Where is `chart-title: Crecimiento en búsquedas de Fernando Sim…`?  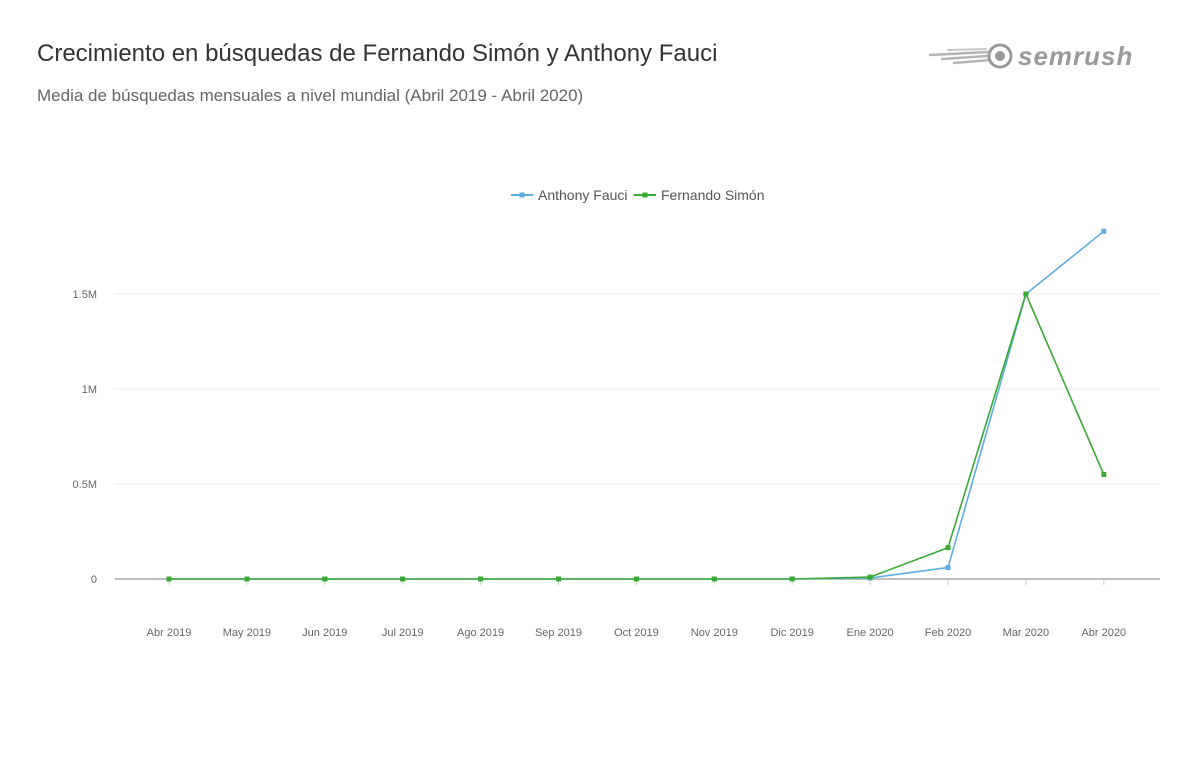 chart-title: Crecimiento en búsquedas de Fernando Sim… is located at coordinates (377, 53).